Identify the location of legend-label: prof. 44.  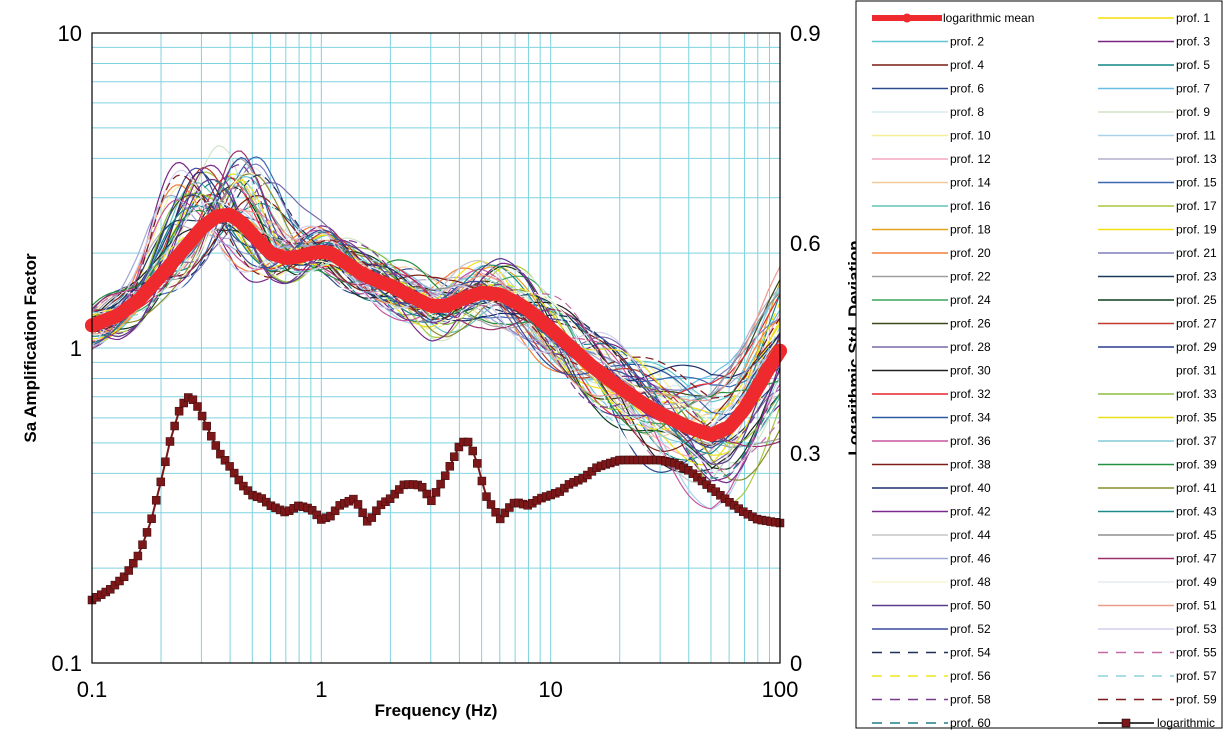
(970, 535).